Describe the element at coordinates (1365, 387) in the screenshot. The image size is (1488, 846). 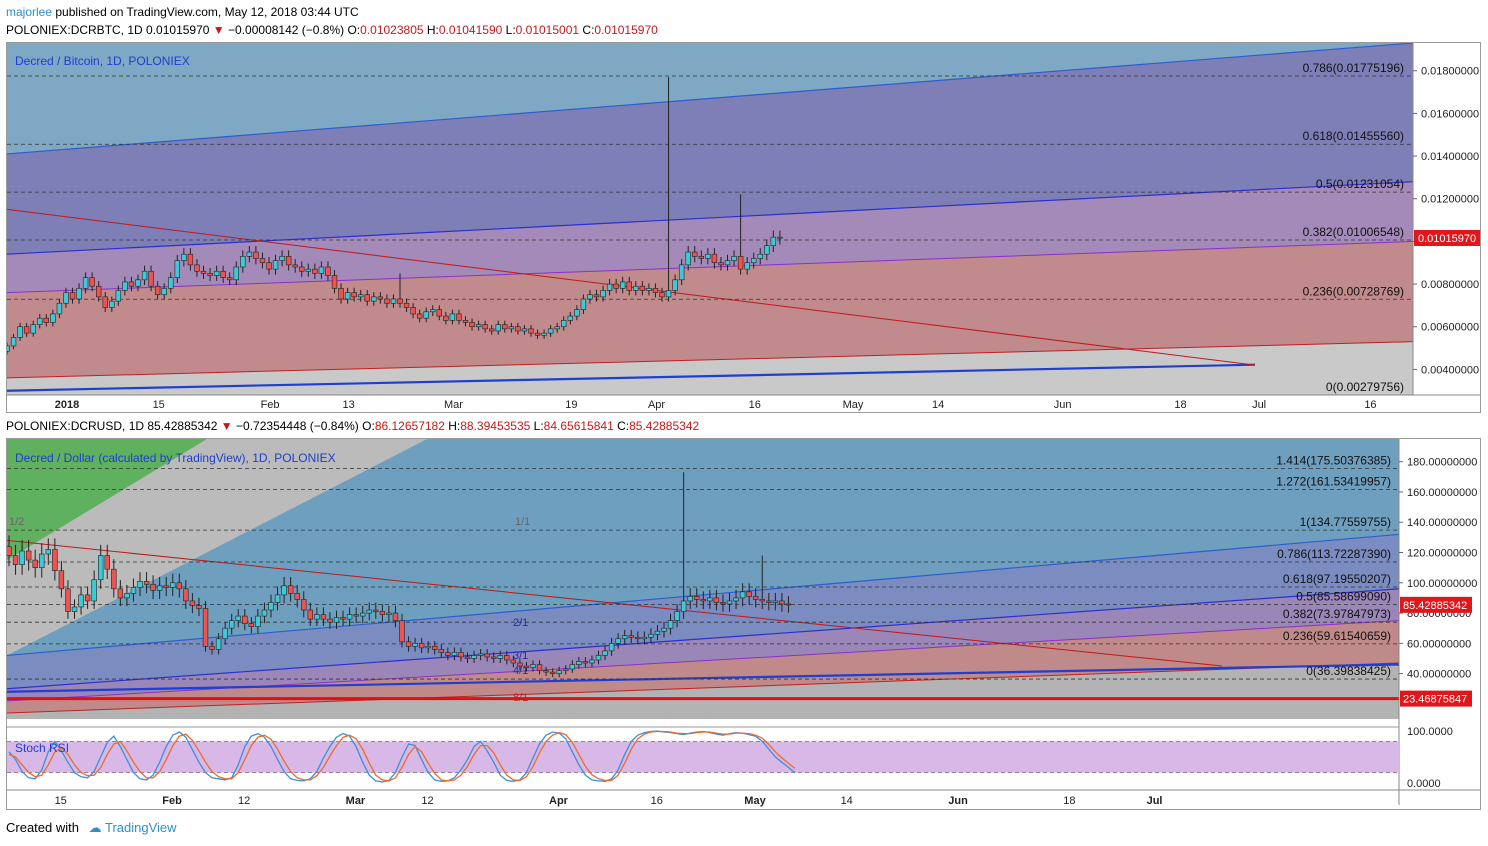
I see `fib-level-label: 0(0.00279756)` at that location.